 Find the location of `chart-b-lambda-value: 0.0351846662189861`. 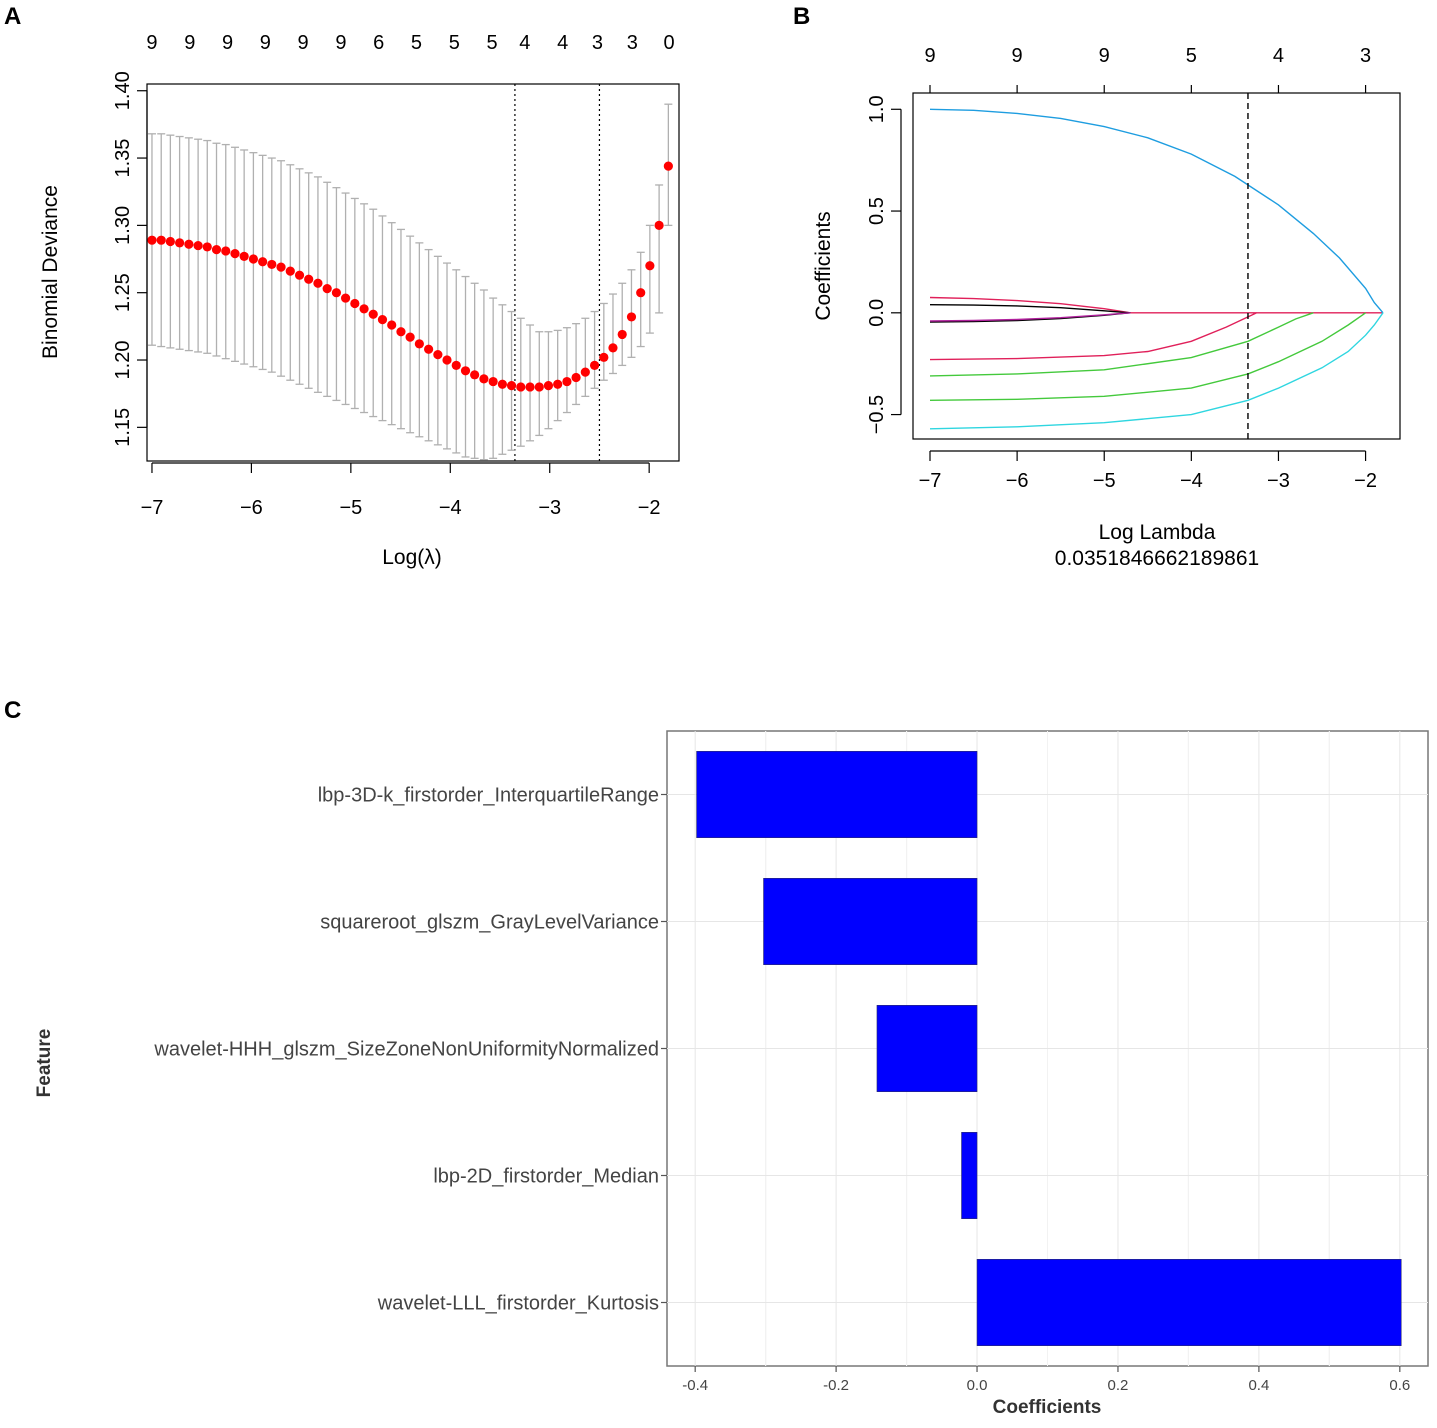

chart-b-lambda-value: 0.0351846662189861 is located at coordinates (1157, 558).